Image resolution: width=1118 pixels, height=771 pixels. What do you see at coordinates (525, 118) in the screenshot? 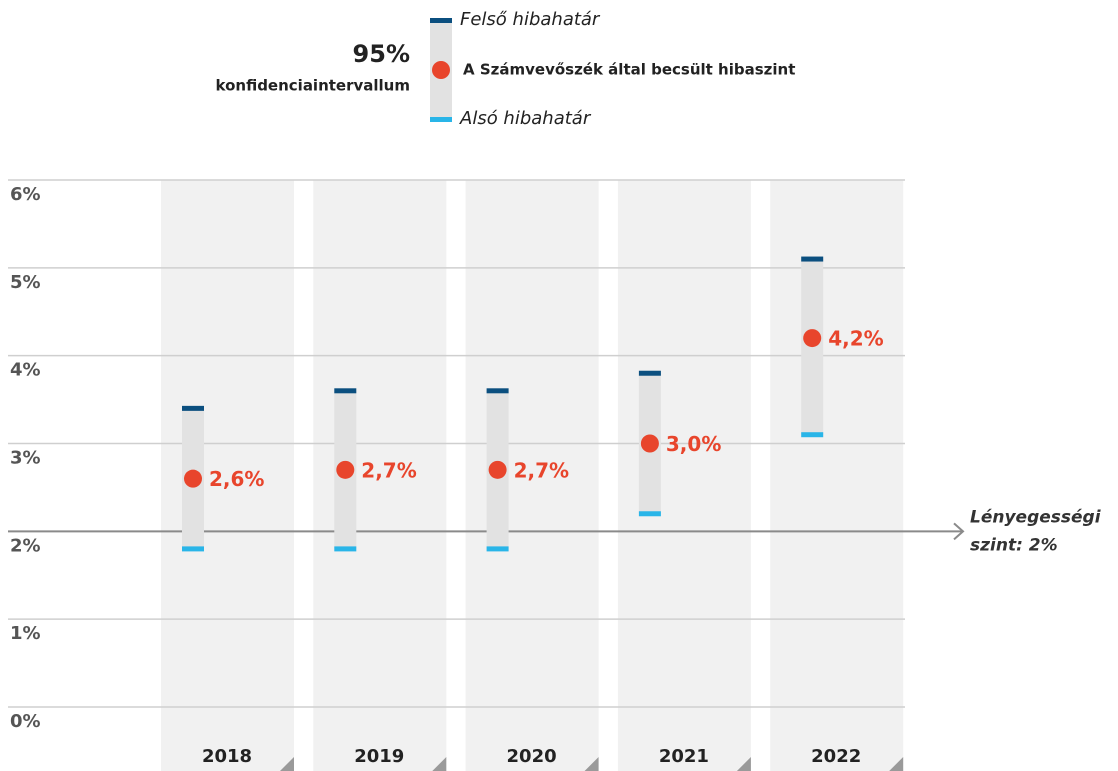
I see `legend-lower: Alsó hibahatár` at bounding box center [525, 118].